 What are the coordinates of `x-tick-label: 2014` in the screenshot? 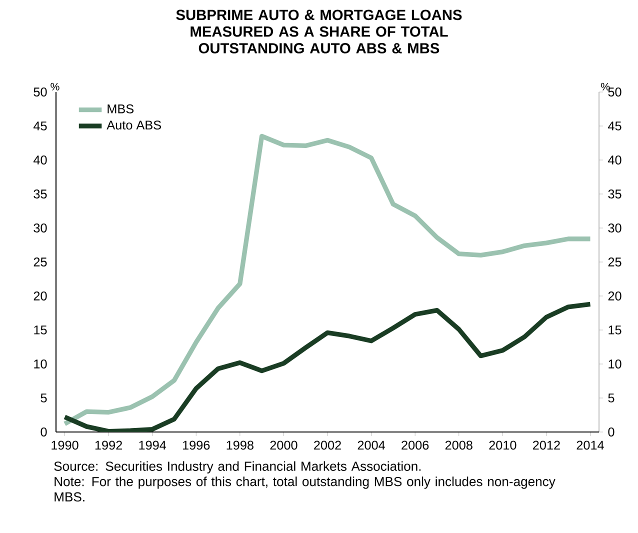 It's located at (590, 445).